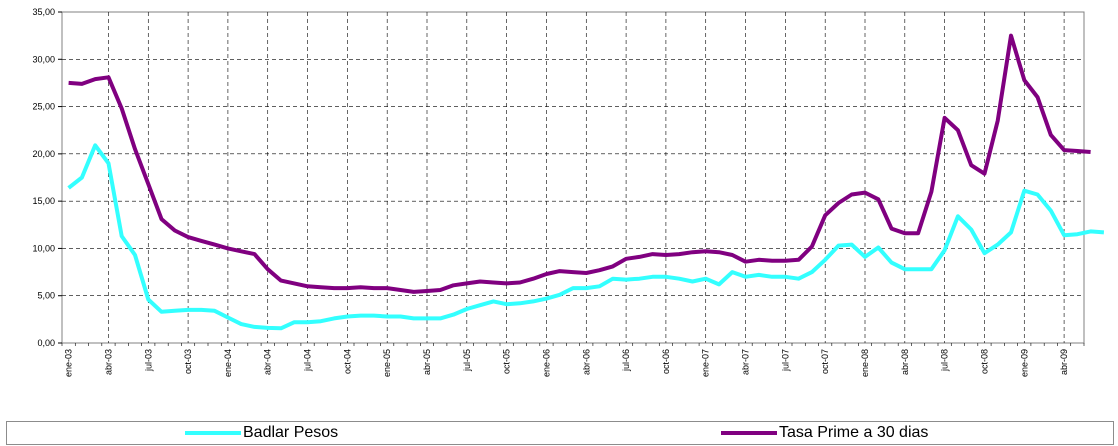  Describe the element at coordinates (626, 360) in the screenshot. I see `x-tick-label: jul-06` at that location.